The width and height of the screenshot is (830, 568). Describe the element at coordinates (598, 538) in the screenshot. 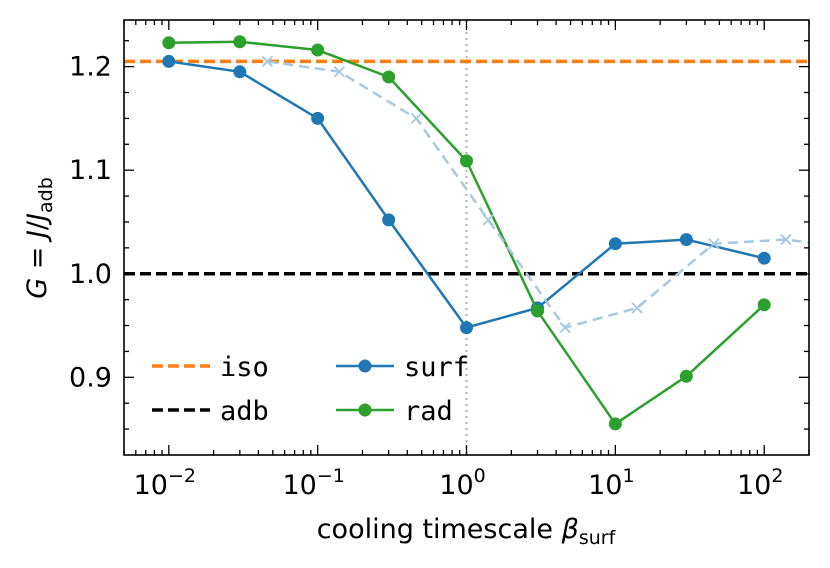

I see `x-axis-subscript: surf` at that location.